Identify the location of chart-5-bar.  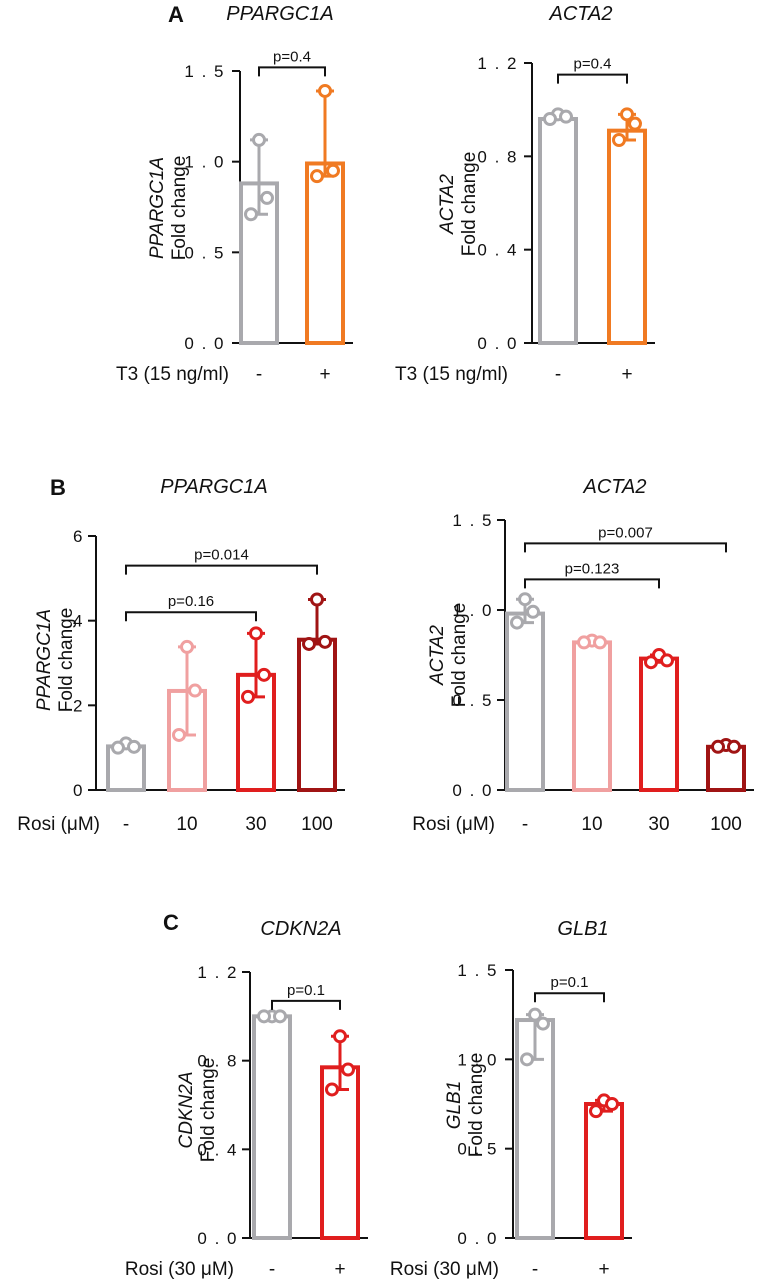
(272, 1127).